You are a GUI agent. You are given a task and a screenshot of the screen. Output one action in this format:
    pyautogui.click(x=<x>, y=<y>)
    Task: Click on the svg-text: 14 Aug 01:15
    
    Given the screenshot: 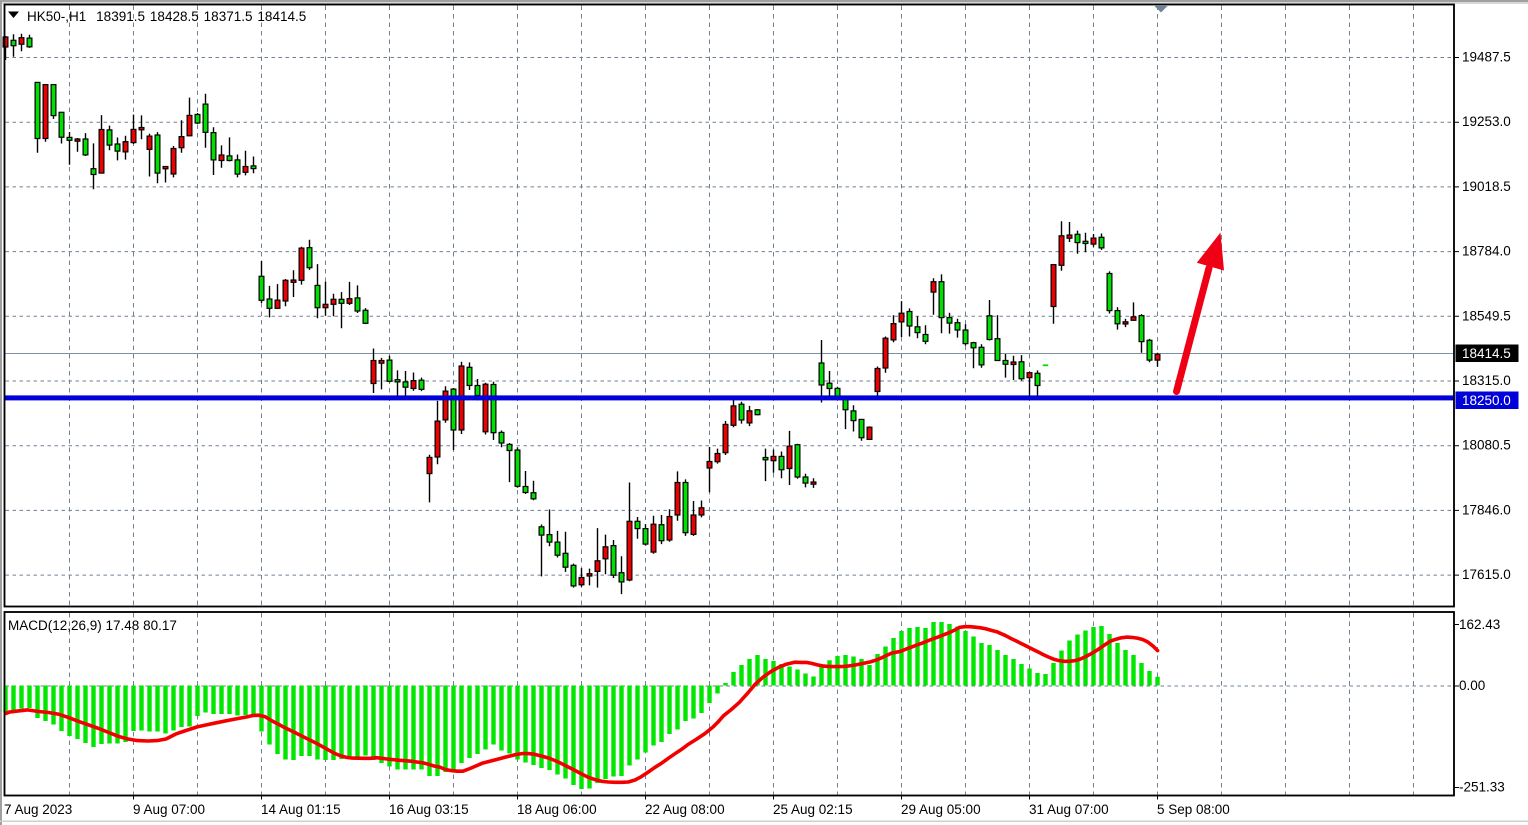 What is the action you would take?
    pyautogui.click(x=301, y=809)
    